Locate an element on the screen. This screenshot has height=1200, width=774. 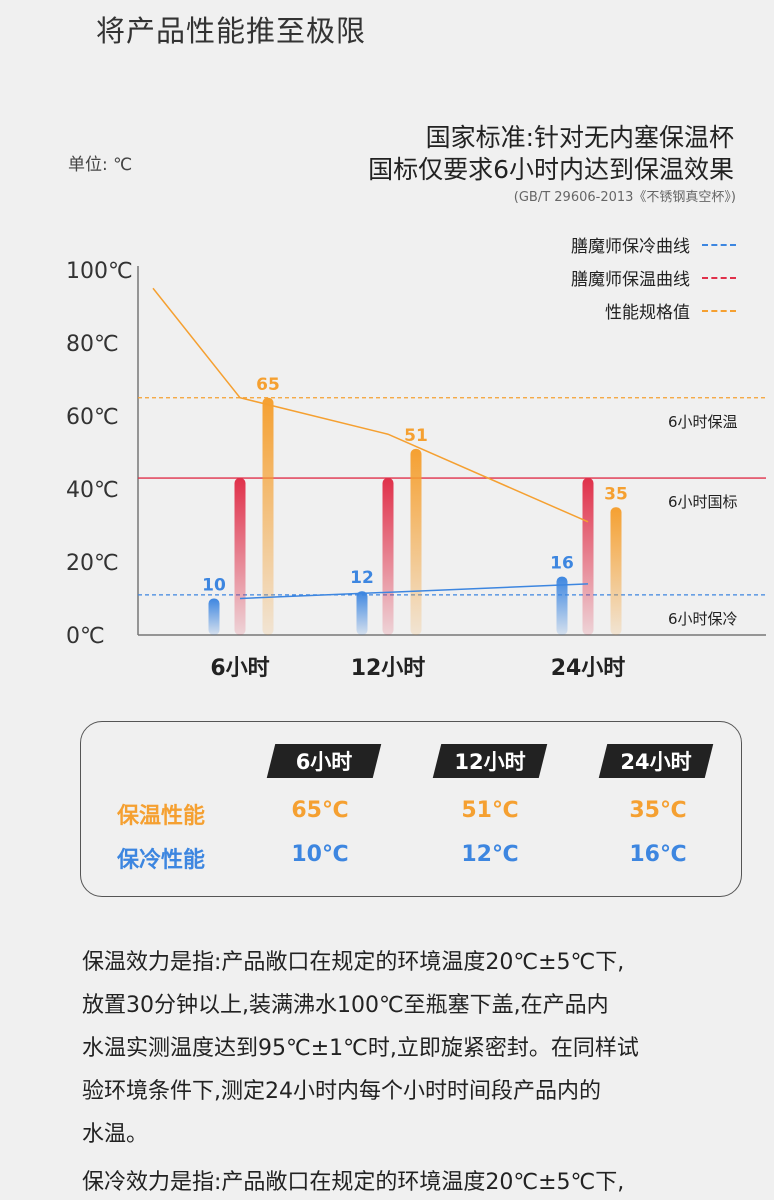
bar-value-label: 35 is located at coordinates (616, 494).